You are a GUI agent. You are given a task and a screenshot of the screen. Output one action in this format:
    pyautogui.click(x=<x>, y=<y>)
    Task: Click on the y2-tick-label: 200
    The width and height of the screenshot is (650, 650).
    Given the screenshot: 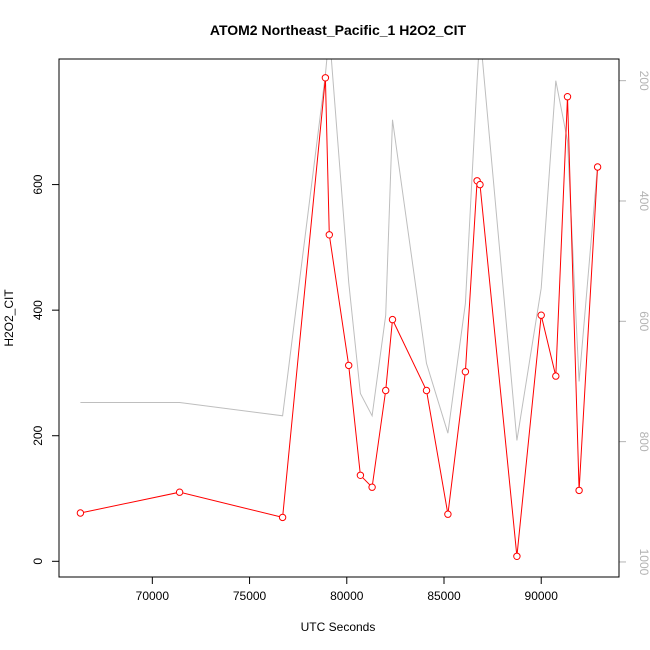 What is the action you would take?
    pyautogui.click(x=643, y=81)
    